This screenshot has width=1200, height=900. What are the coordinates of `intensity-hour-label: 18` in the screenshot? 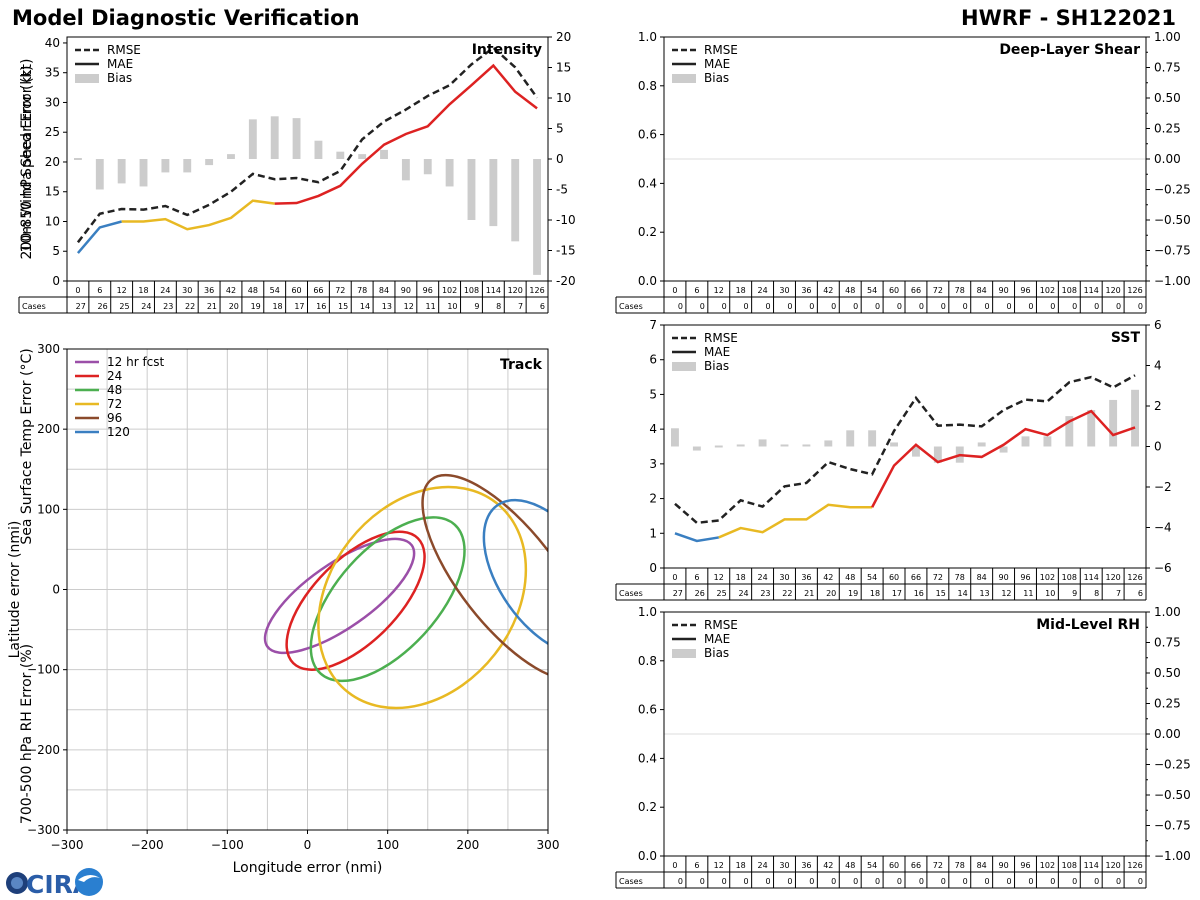 It's located at (143, 290).